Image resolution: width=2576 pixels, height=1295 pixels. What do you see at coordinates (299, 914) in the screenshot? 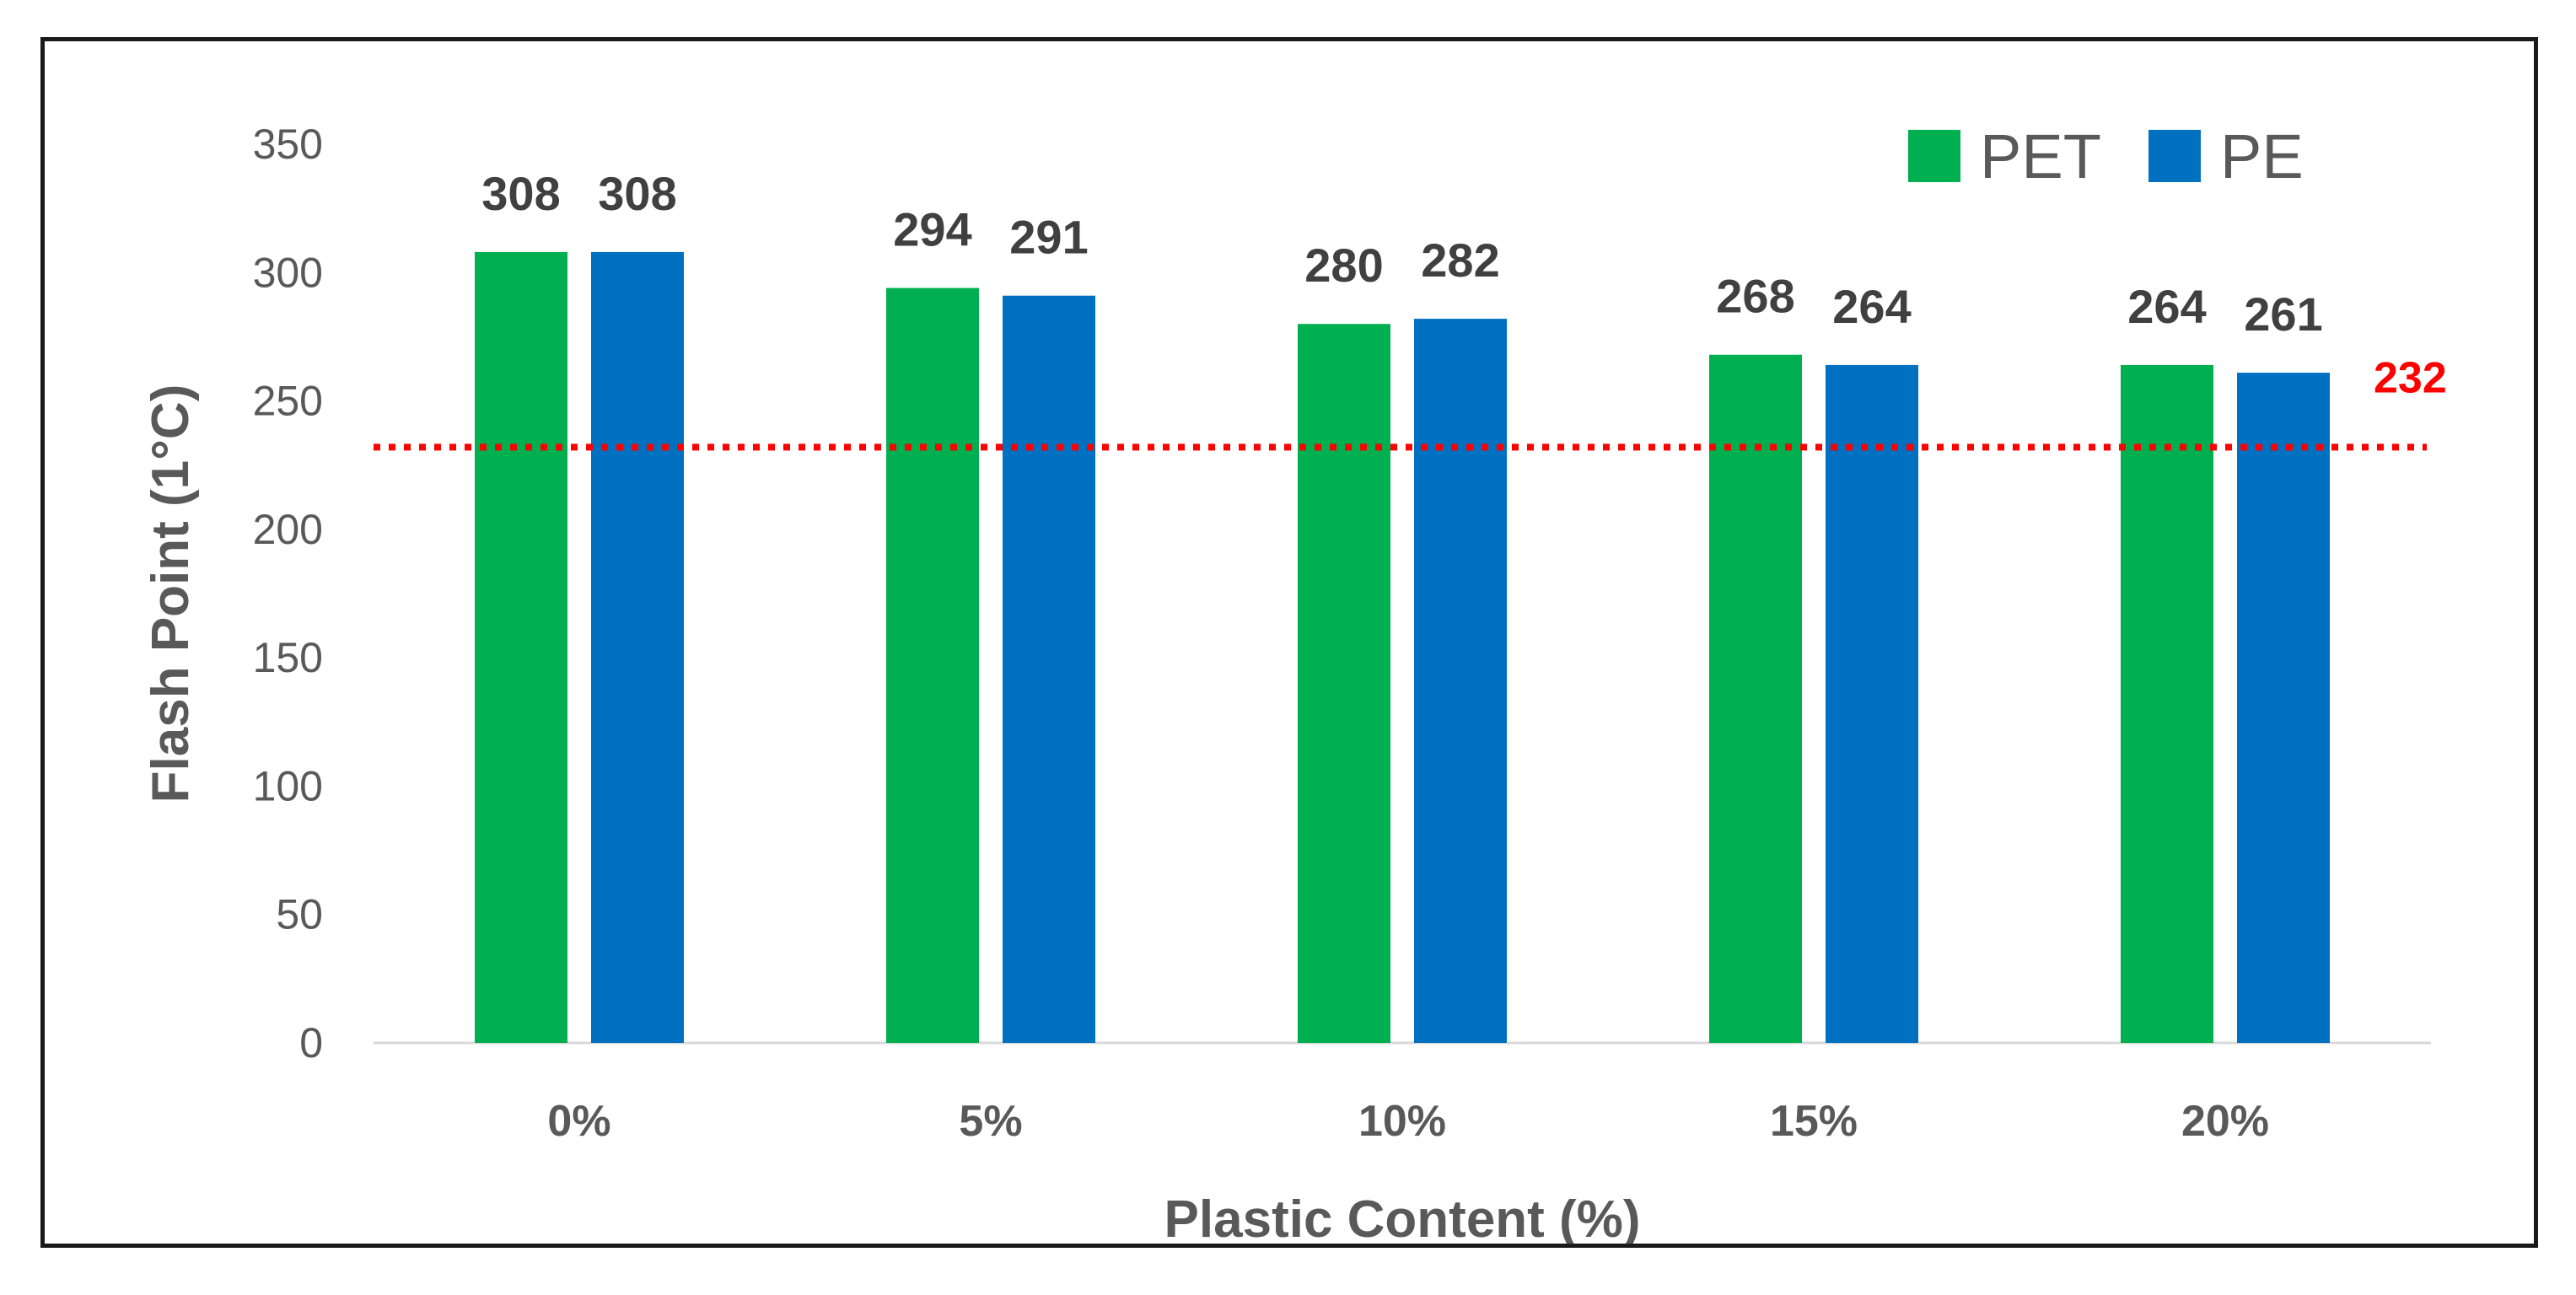
I see `y-tick-label: 50` at bounding box center [299, 914].